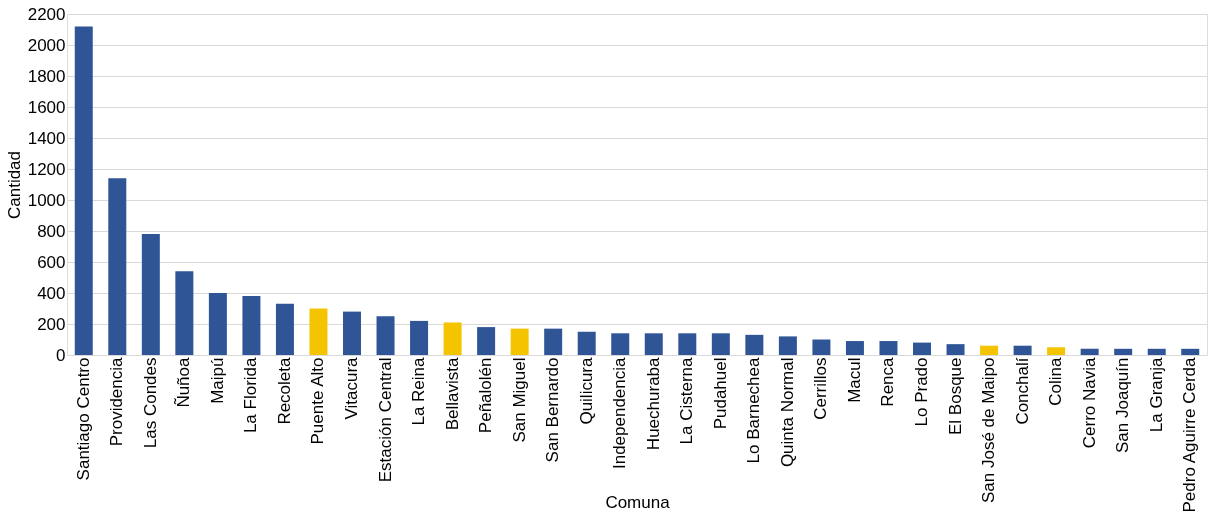 The width and height of the screenshot is (1212, 518). Describe the element at coordinates (452, 393) in the screenshot. I see `x-tick-label: Bellavista` at that location.